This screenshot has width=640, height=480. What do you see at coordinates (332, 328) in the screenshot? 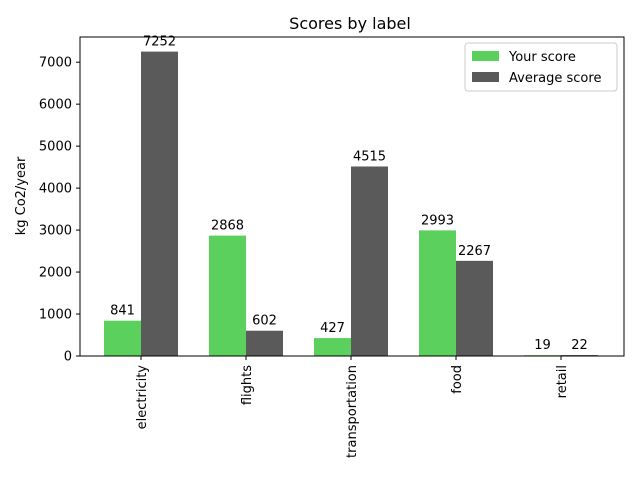
I see `data-label-transportation-your: 427` at bounding box center [332, 328].